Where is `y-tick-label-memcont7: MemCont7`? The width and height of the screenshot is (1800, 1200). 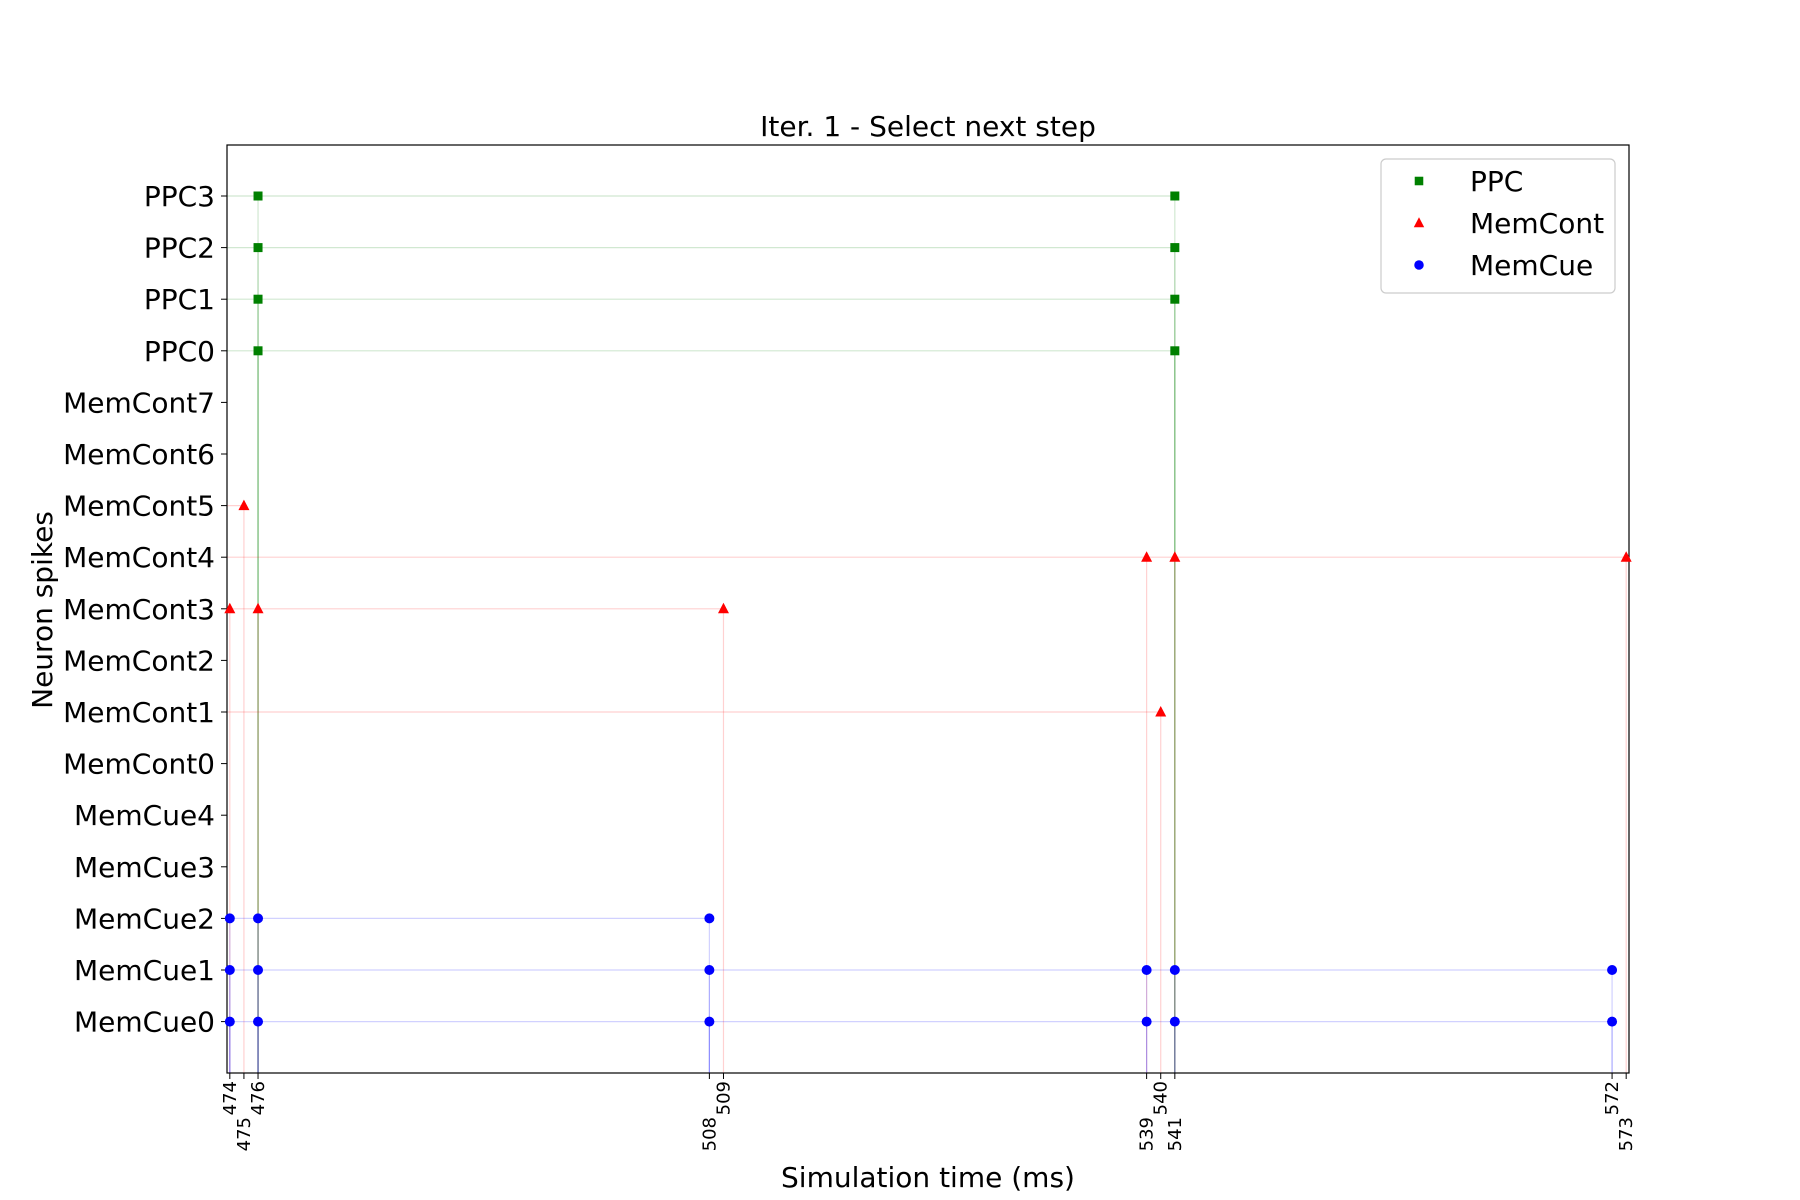 y-tick-label-memcont7: MemCont7 is located at coordinates (139, 402).